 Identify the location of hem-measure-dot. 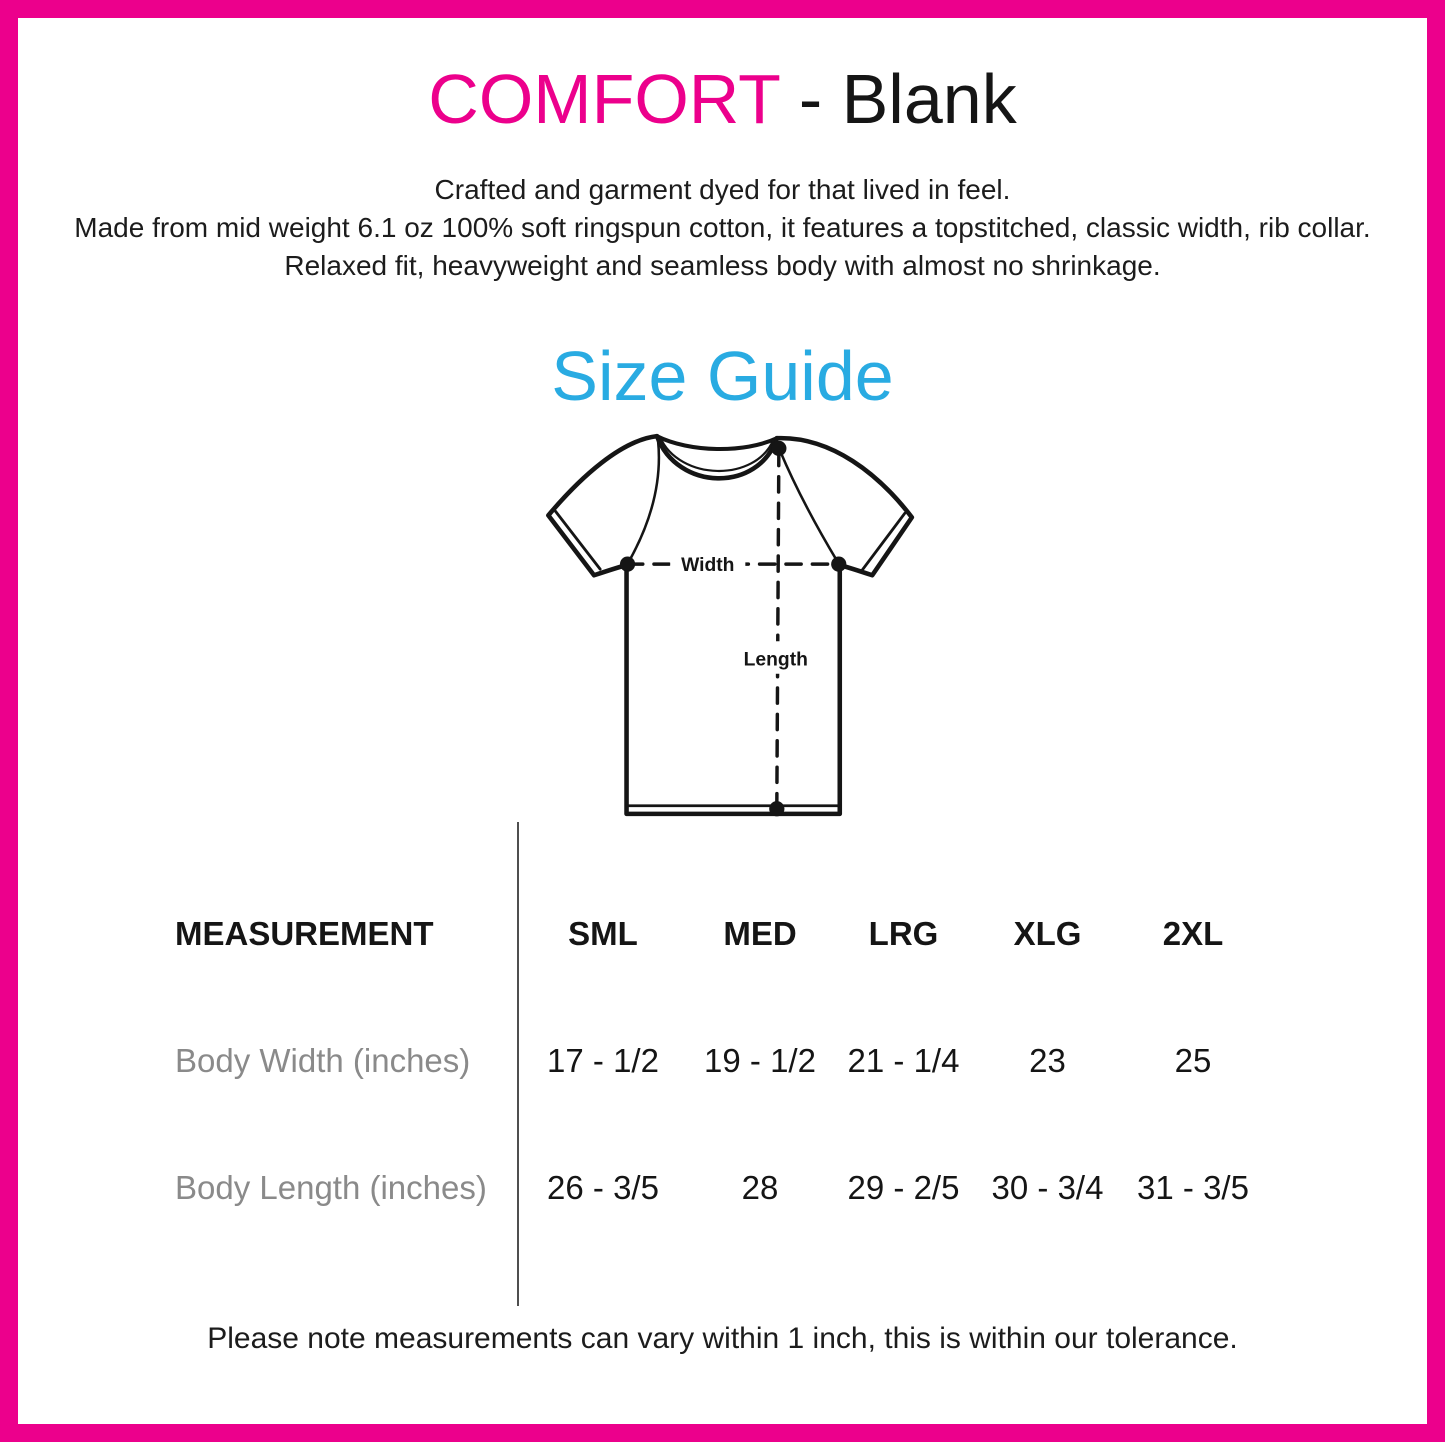
(776, 809).